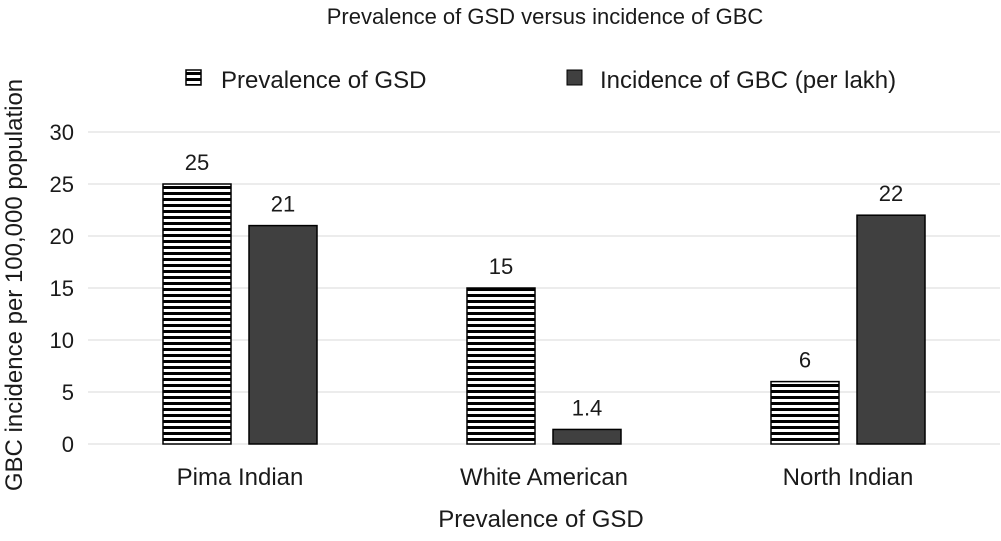 This screenshot has height=541, width=1001. I want to click on y-tick-label: 5, so click(68, 392).